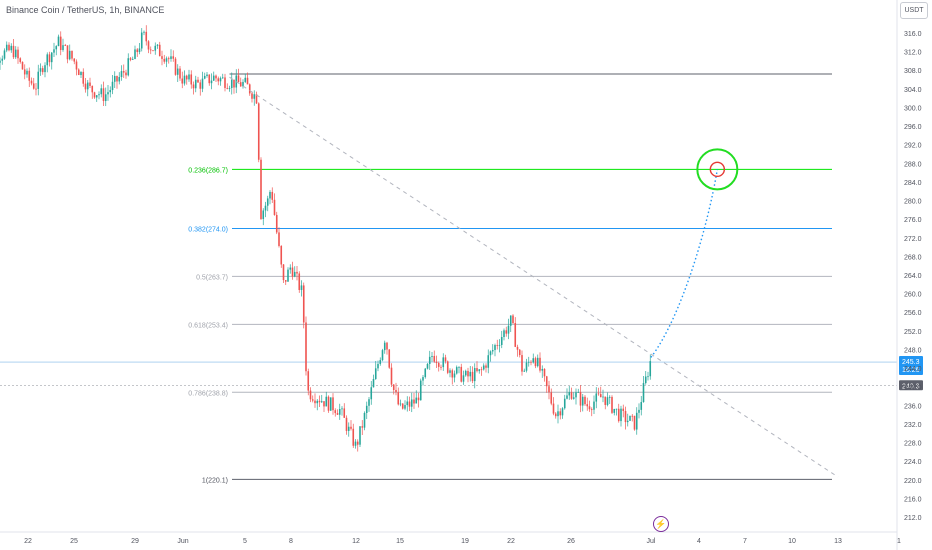 This screenshot has width=932, height=550. Describe the element at coordinates (913, 313) in the screenshot. I see `y-tick-label: 256.0` at that location.